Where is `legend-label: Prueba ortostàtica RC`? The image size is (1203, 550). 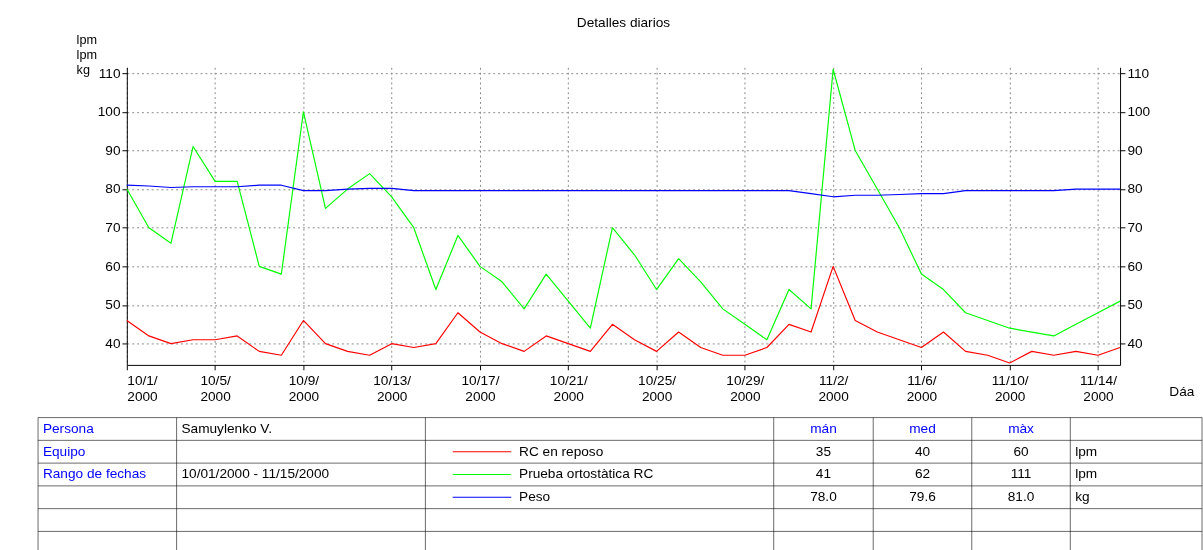 legend-label: Prueba ortostàtica RC is located at coordinates (586, 474).